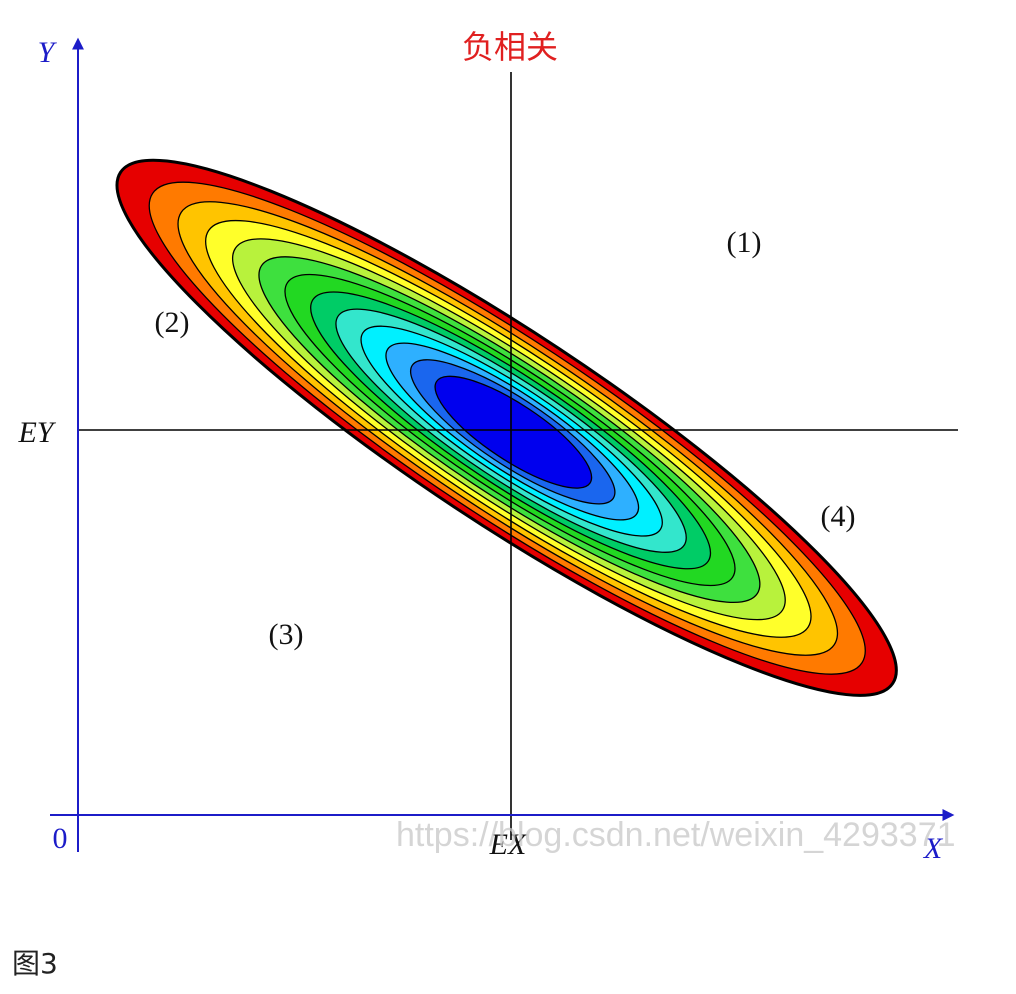 The width and height of the screenshot is (1016, 994). What do you see at coordinates (48, 52) in the screenshot?
I see `y-axis-label: Y` at bounding box center [48, 52].